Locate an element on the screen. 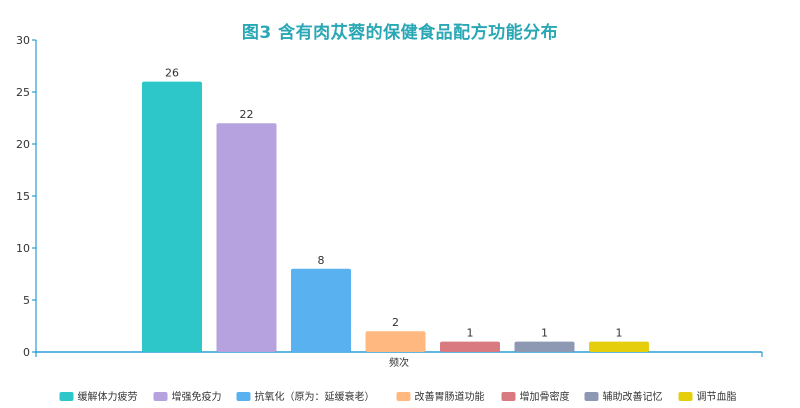  x-axis-label: 频次 is located at coordinates (399, 362).